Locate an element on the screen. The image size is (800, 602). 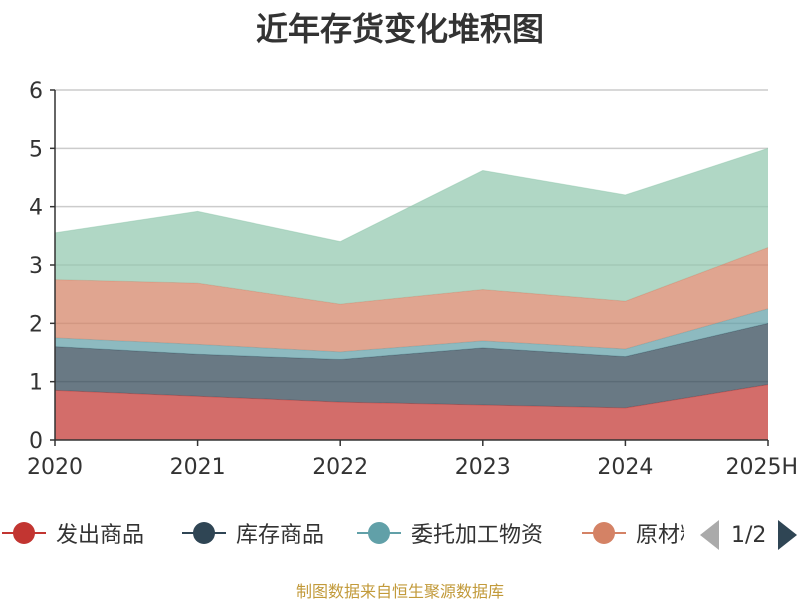
source-note: 制图数据来自恒生聚源数据库 is located at coordinates (399, 591).